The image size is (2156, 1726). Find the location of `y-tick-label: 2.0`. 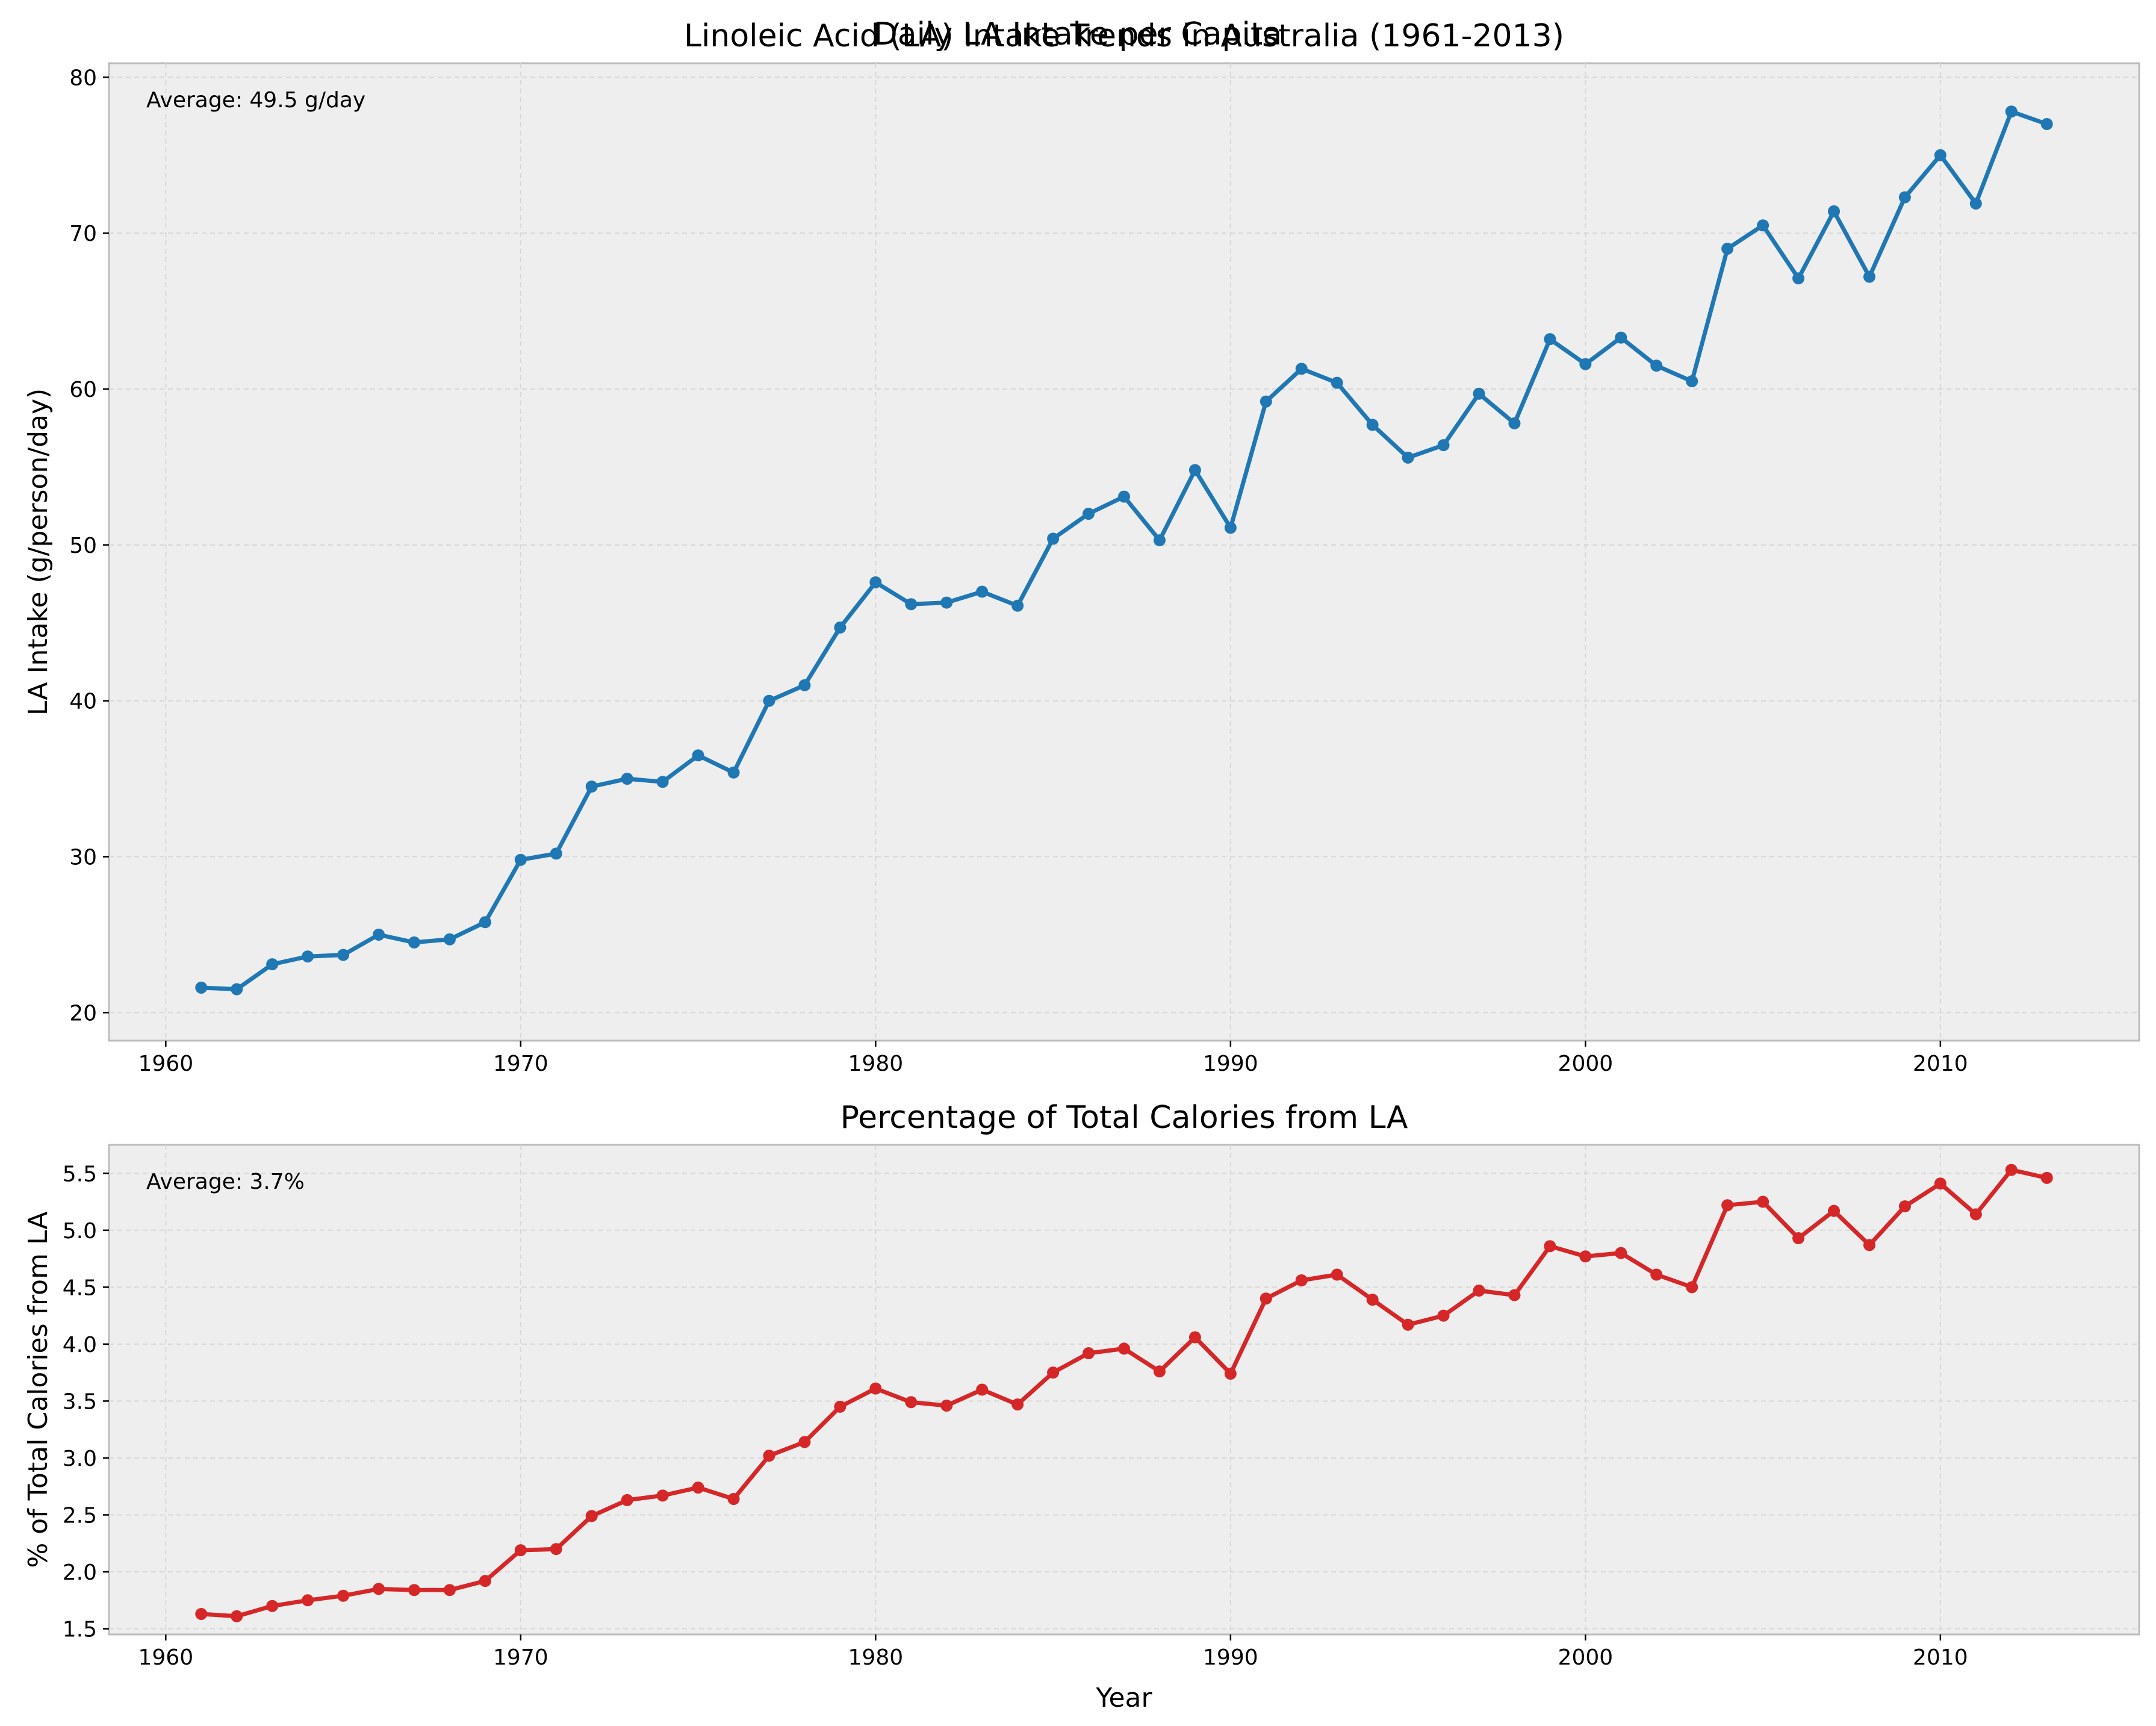

y-tick-label: 2.0 is located at coordinates (80, 1573).